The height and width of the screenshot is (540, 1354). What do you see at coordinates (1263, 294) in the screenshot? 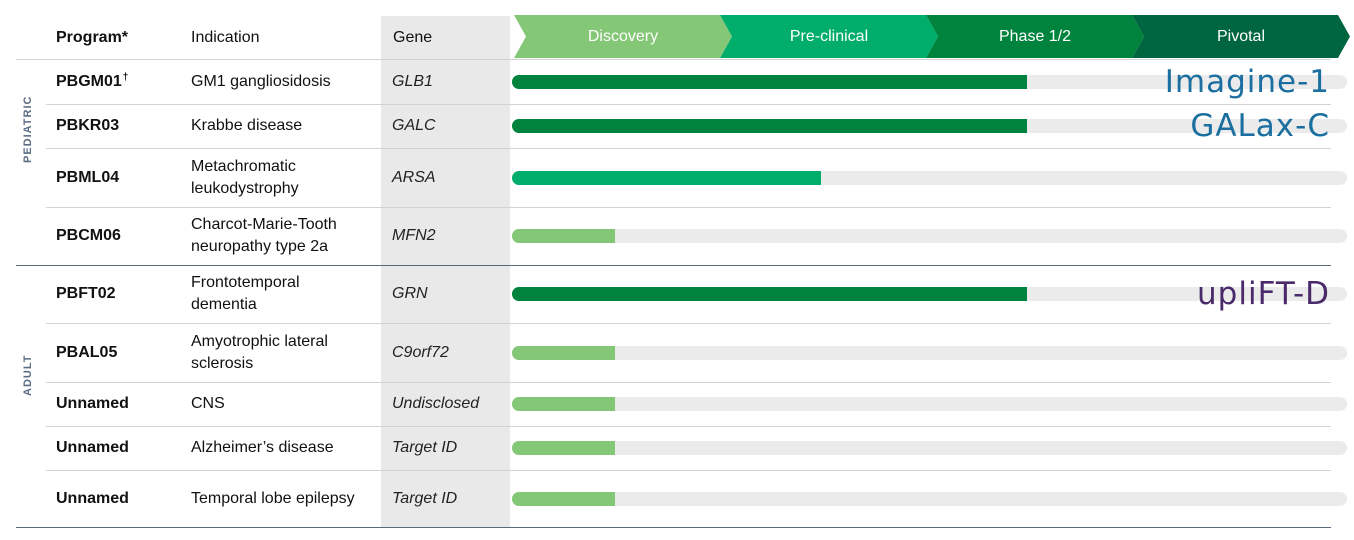
I see `program-logo: upliFT-D` at bounding box center [1263, 294].